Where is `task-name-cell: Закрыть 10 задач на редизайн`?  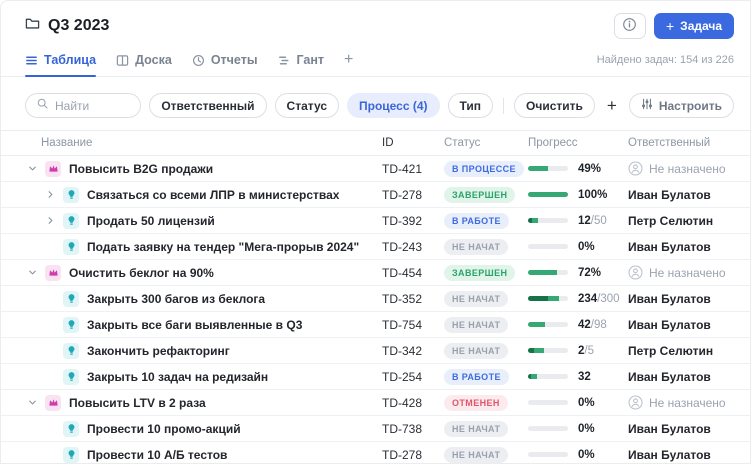 task-name-cell: Закрыть 10 задач на редизайн is located at coordinates (203, 376).